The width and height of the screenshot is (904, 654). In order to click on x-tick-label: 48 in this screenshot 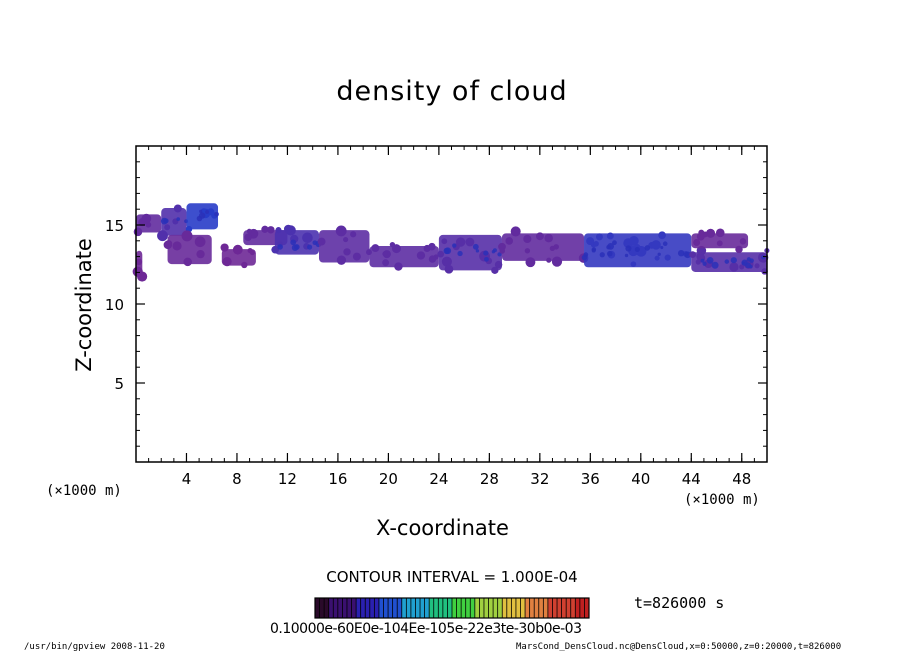, I will do `click(741, 479)`.